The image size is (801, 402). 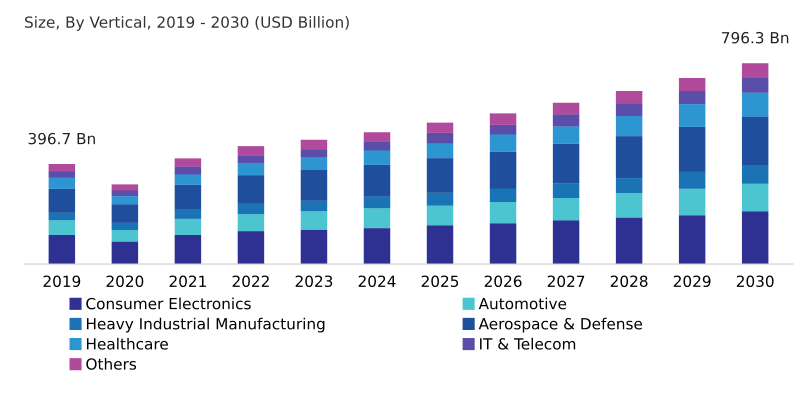 What do you see at coordinates (125, 281) in the screenshot?
I see `x-tick-label: 2020` at bounding box center [125, 281].